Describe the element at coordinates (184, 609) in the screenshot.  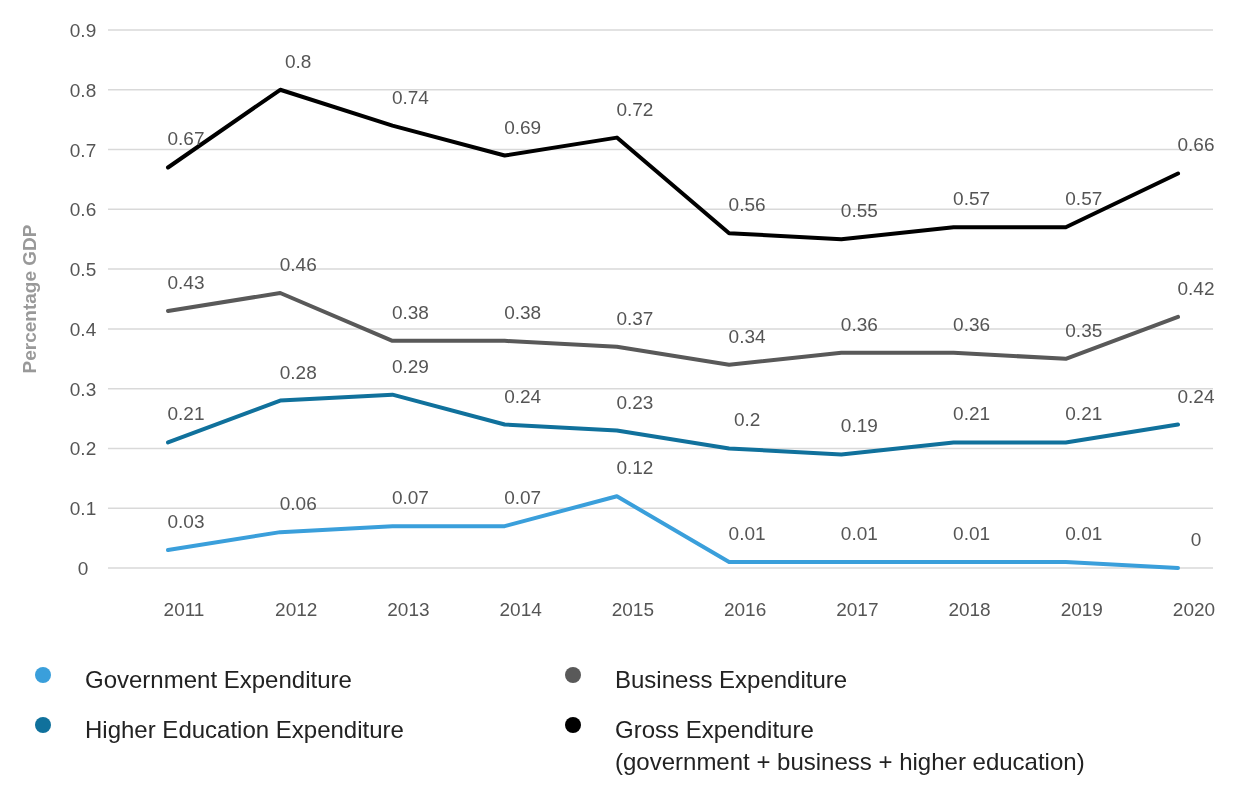
I see `x-tick-label: 2011` at that location.